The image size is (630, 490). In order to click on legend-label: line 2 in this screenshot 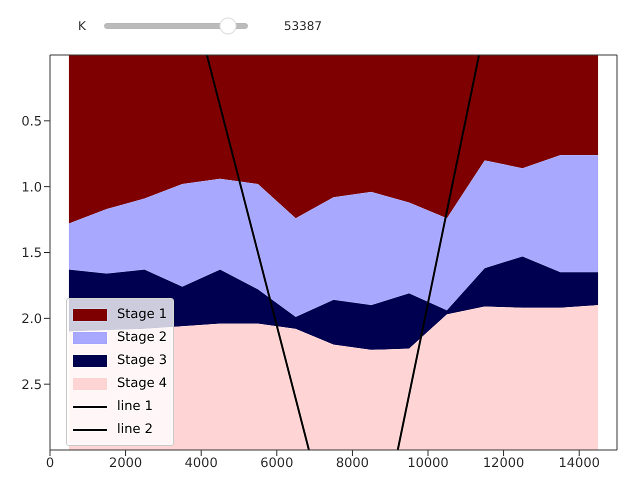, I will do `click(135, 429)`.